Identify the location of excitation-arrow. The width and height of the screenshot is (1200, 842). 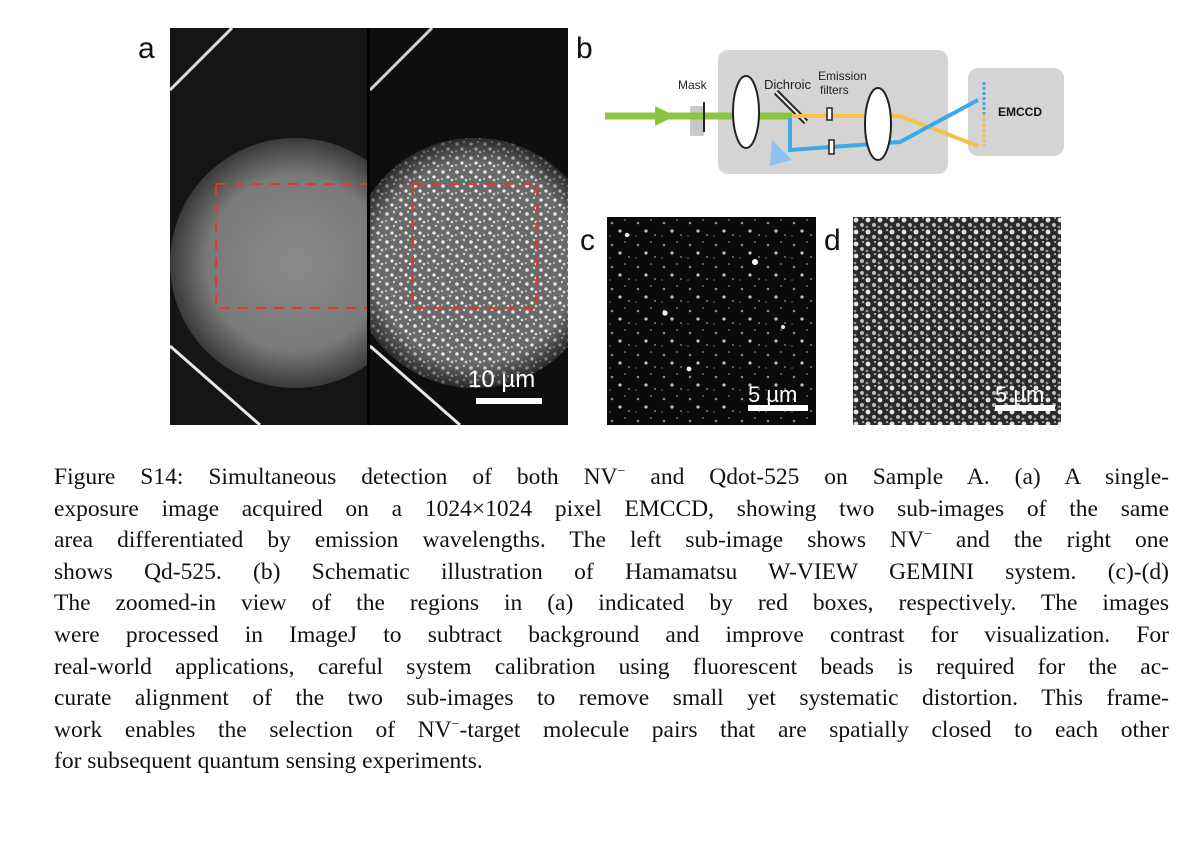
(665, 116).